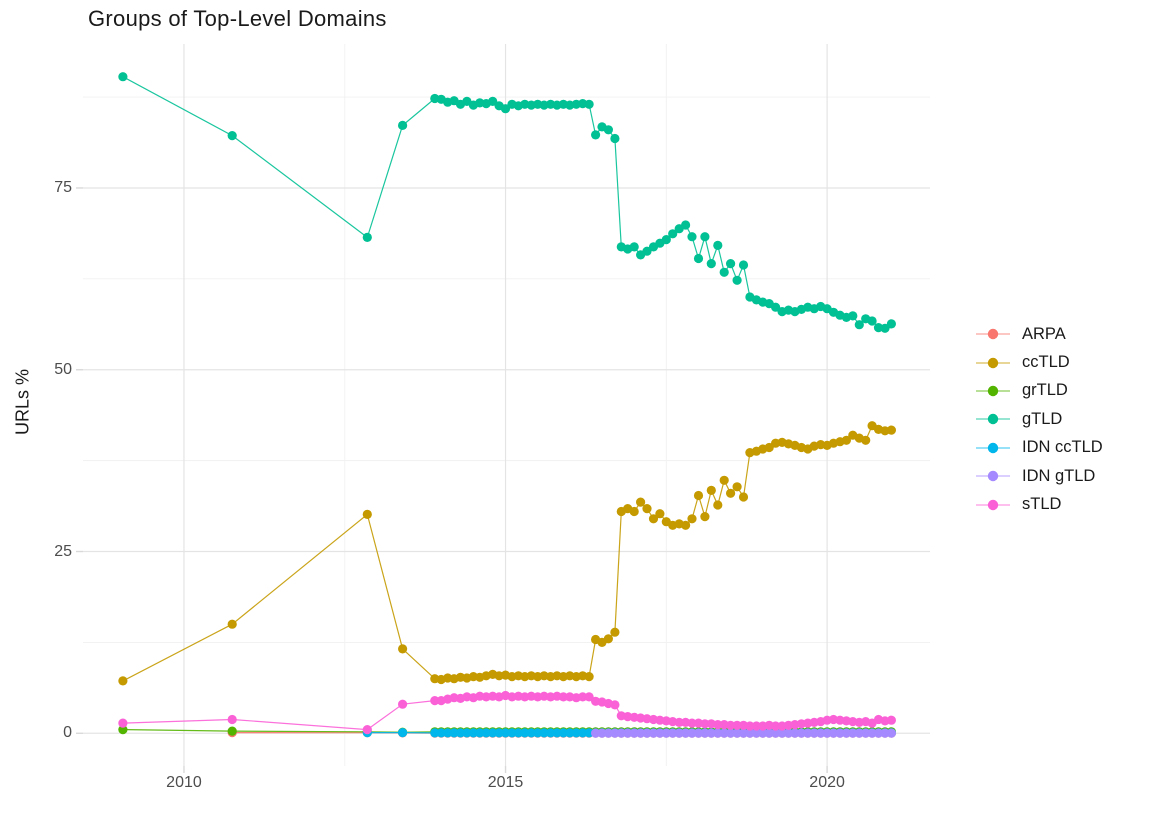  I want to click on legend-label: grTLD, so click(1045, 390).